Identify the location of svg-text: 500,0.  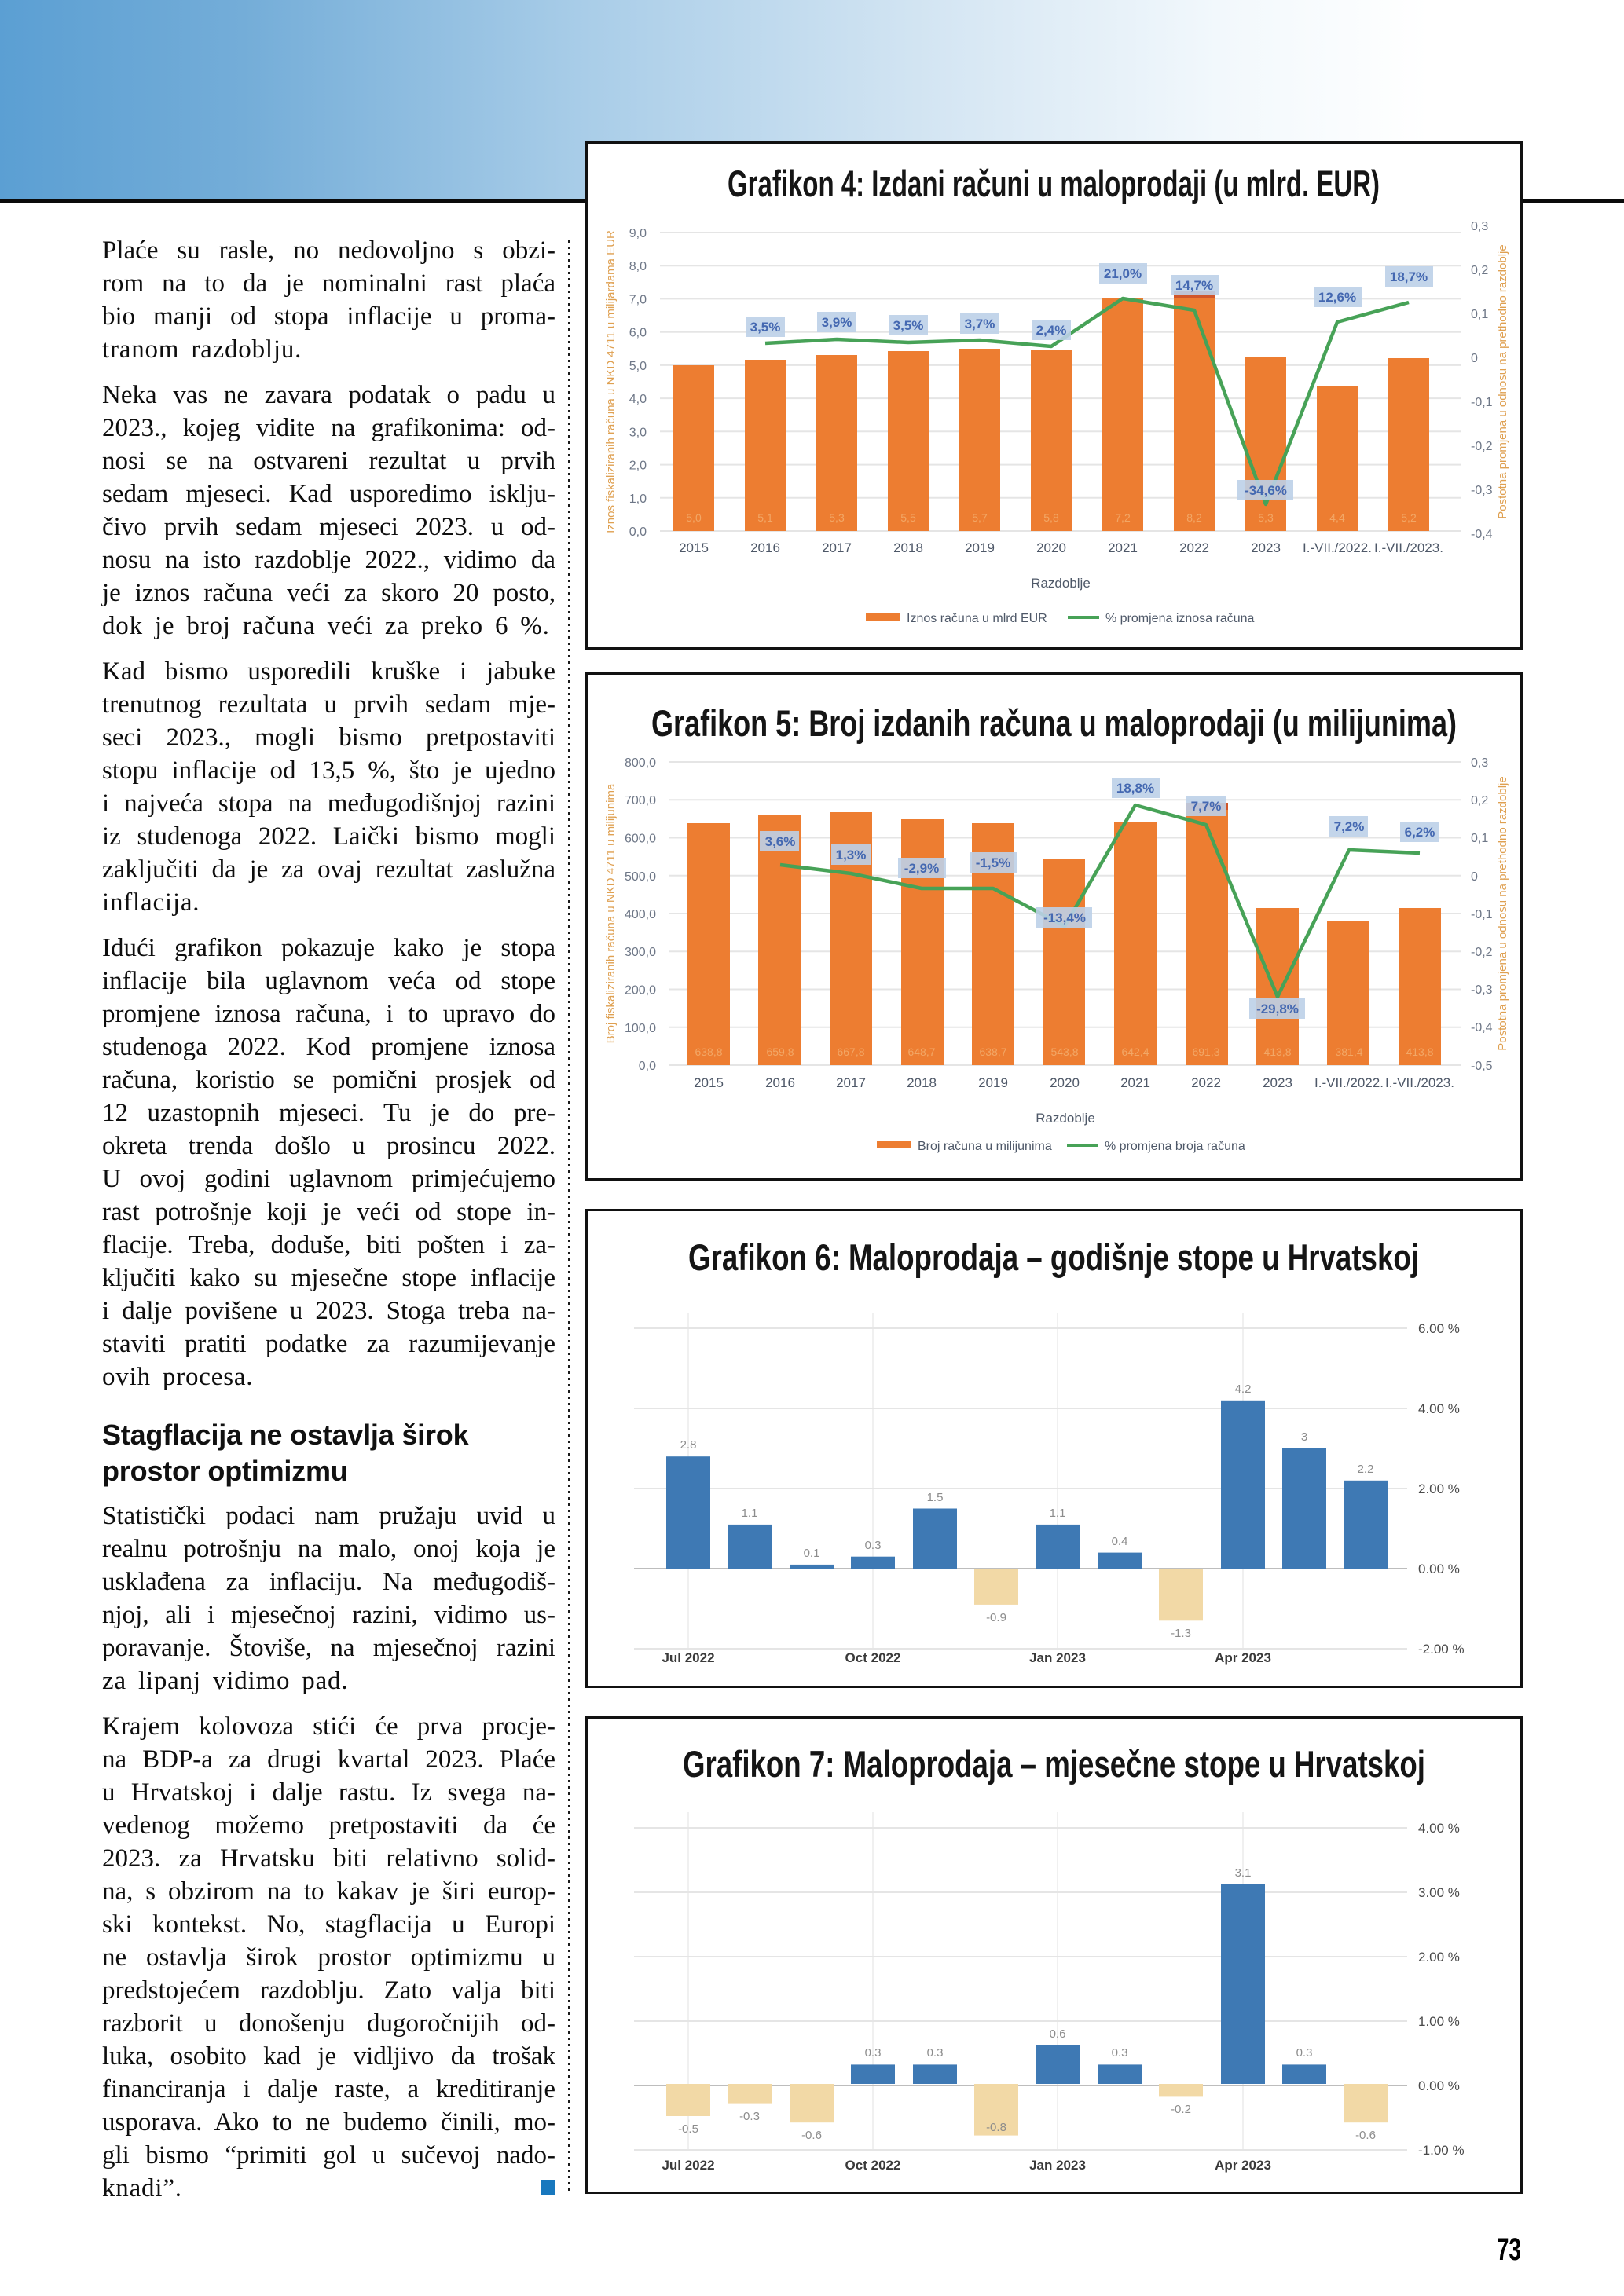
(640, 877).